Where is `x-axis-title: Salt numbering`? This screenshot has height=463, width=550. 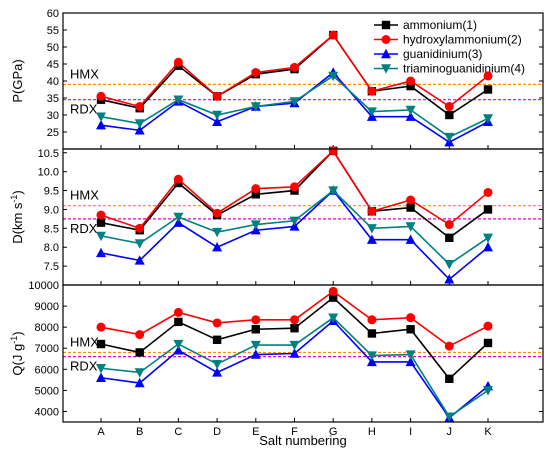
x-axis-title: Salt numbering is located at coordinates (302, 440).